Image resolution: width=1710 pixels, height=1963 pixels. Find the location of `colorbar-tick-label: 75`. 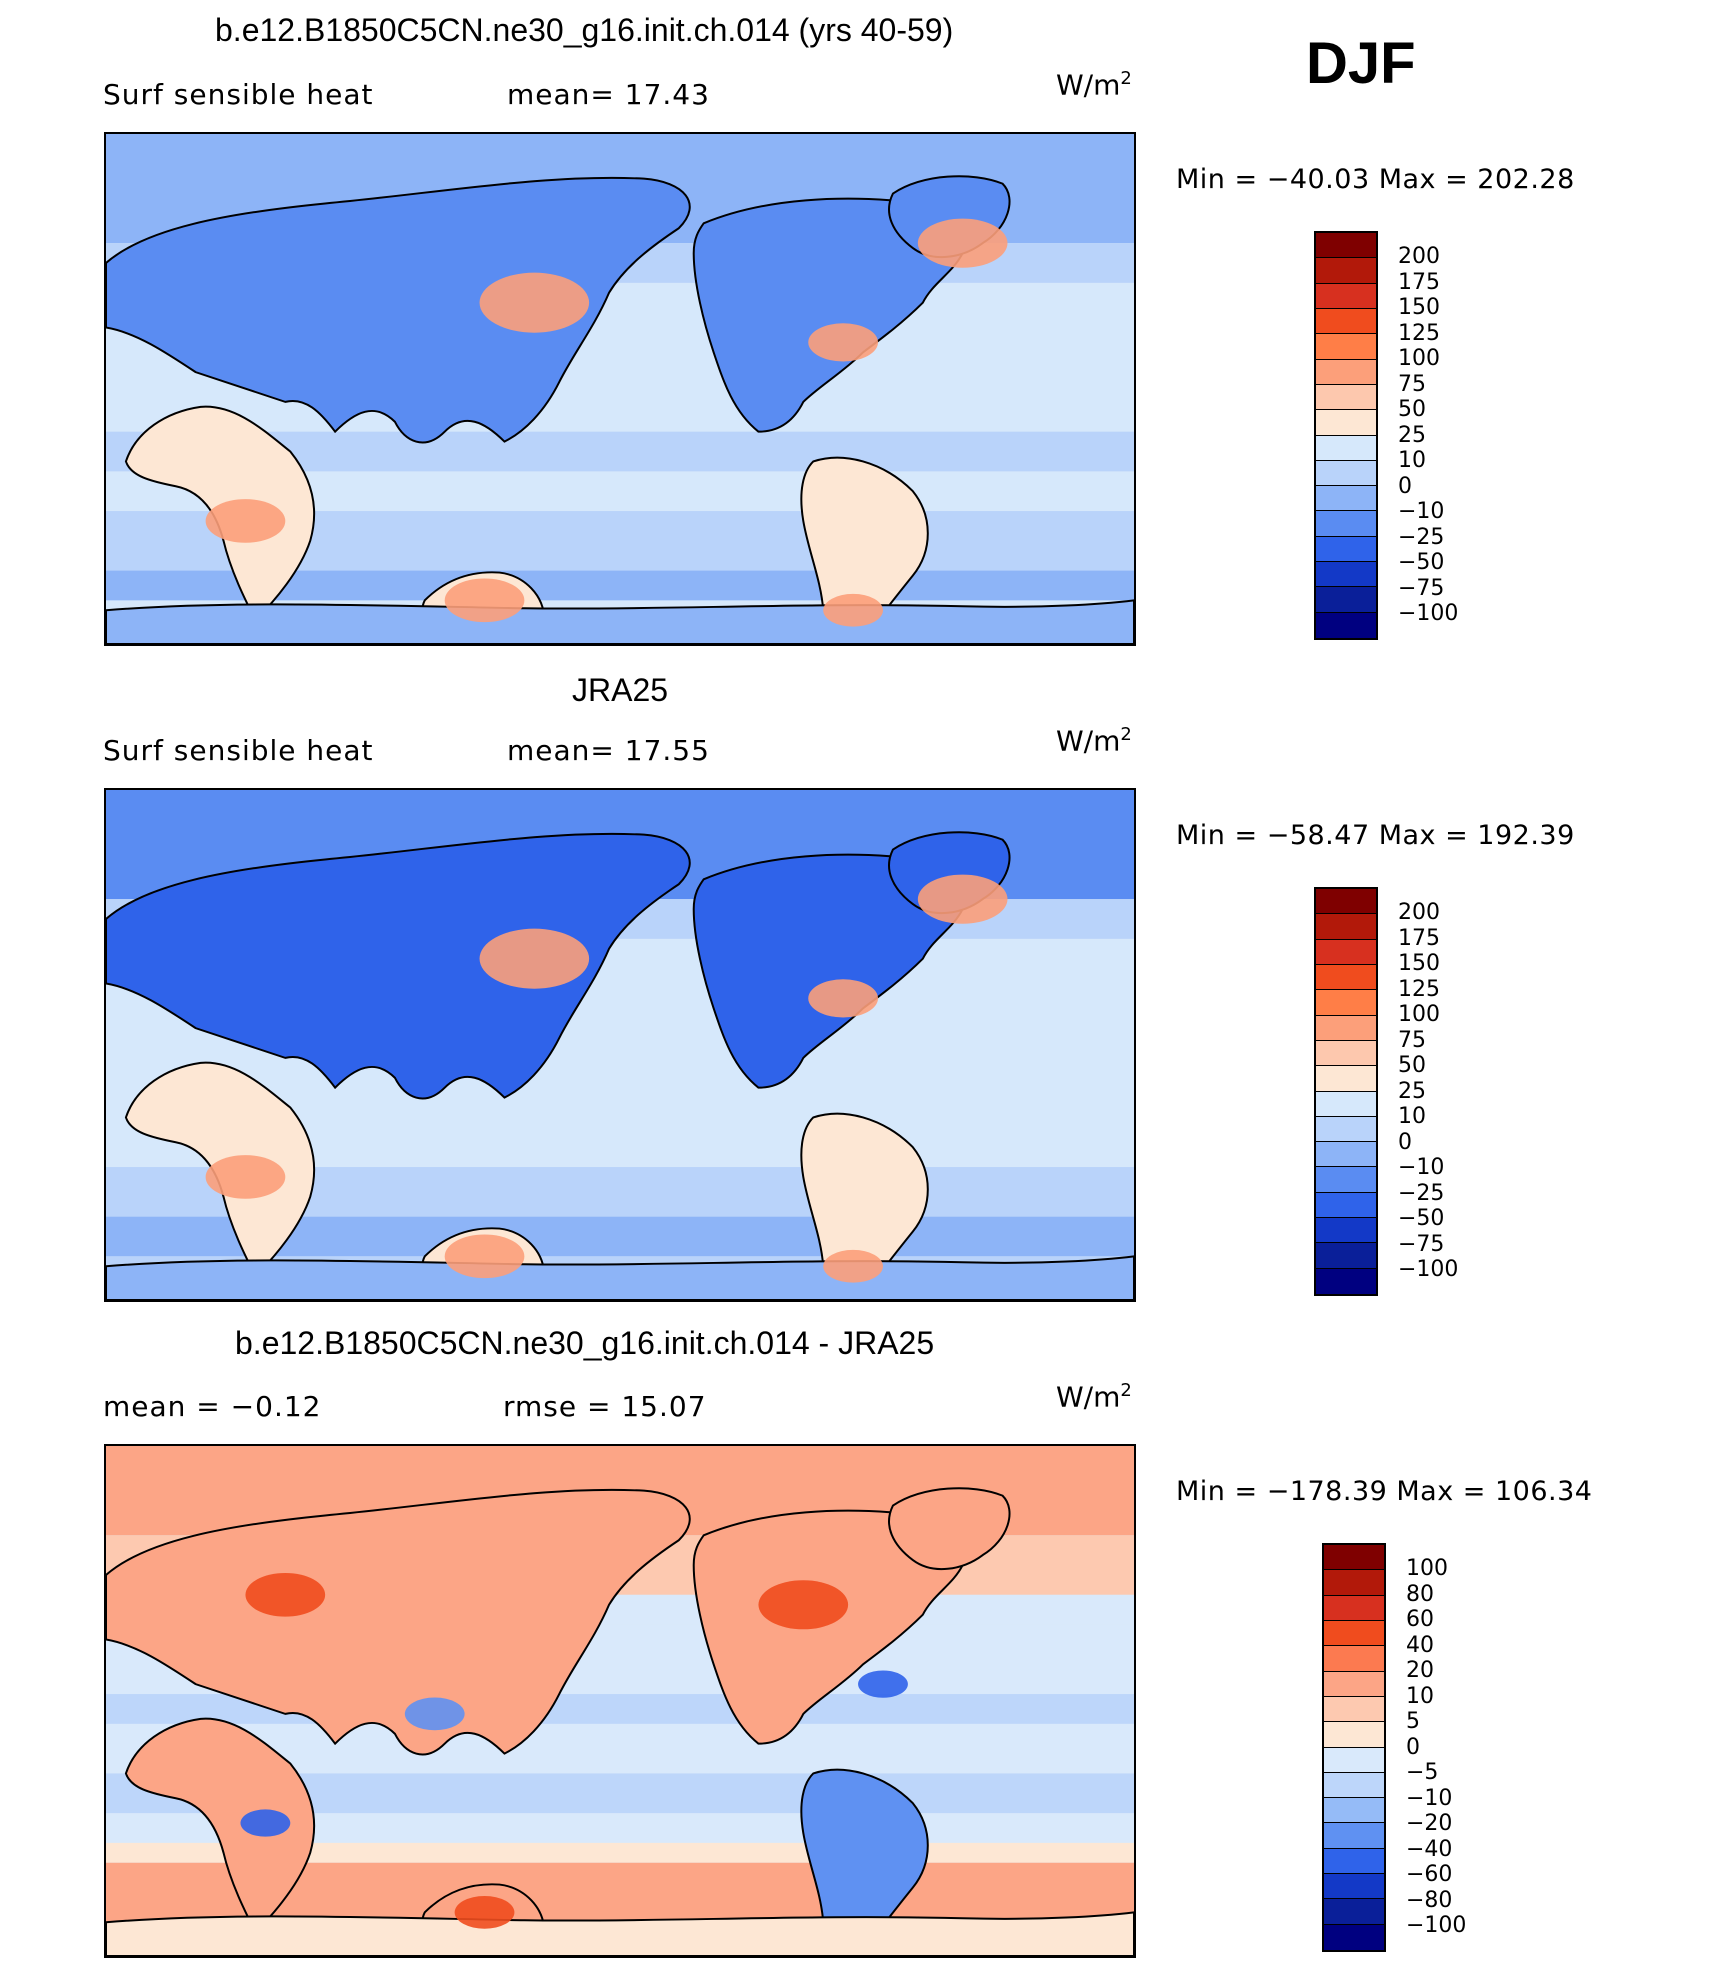

colorbar-tick-label: 75 is located at coordinates (1412, 384).